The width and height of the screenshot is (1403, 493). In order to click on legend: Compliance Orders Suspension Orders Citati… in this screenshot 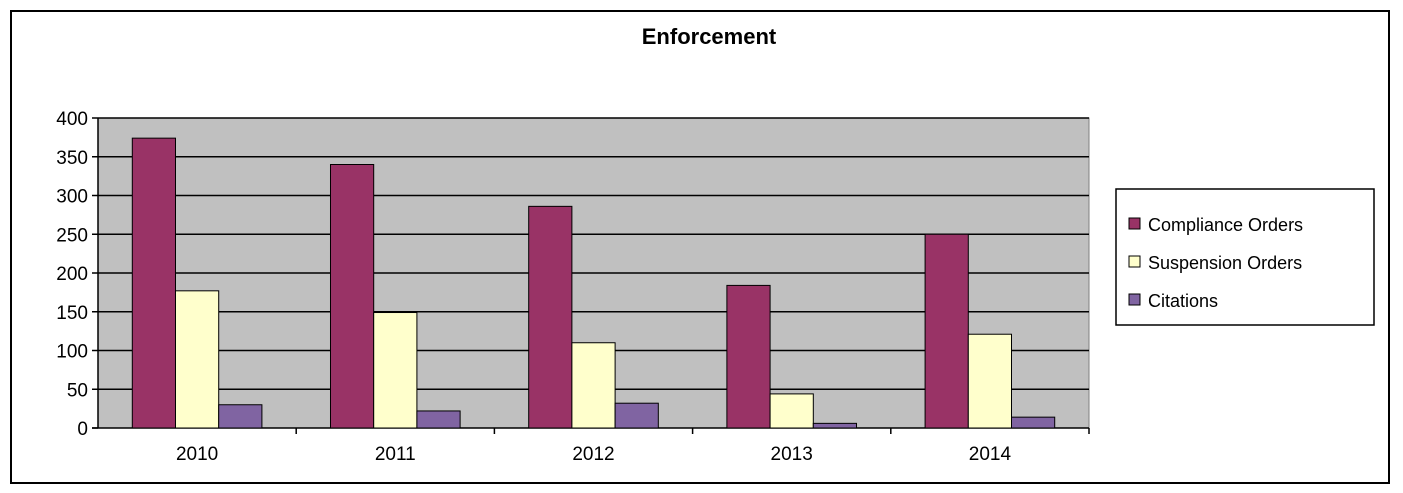, I will do `click(1245, 257)`.